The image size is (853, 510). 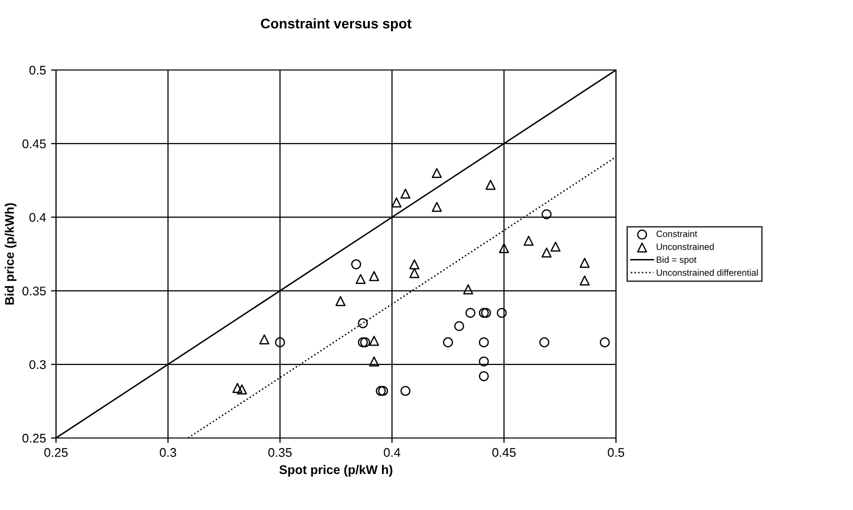 What do you see at coordinates (504, 452) in the screenshot?
I see `x-tick-label: 0.45` at bounding box center [504, 452].